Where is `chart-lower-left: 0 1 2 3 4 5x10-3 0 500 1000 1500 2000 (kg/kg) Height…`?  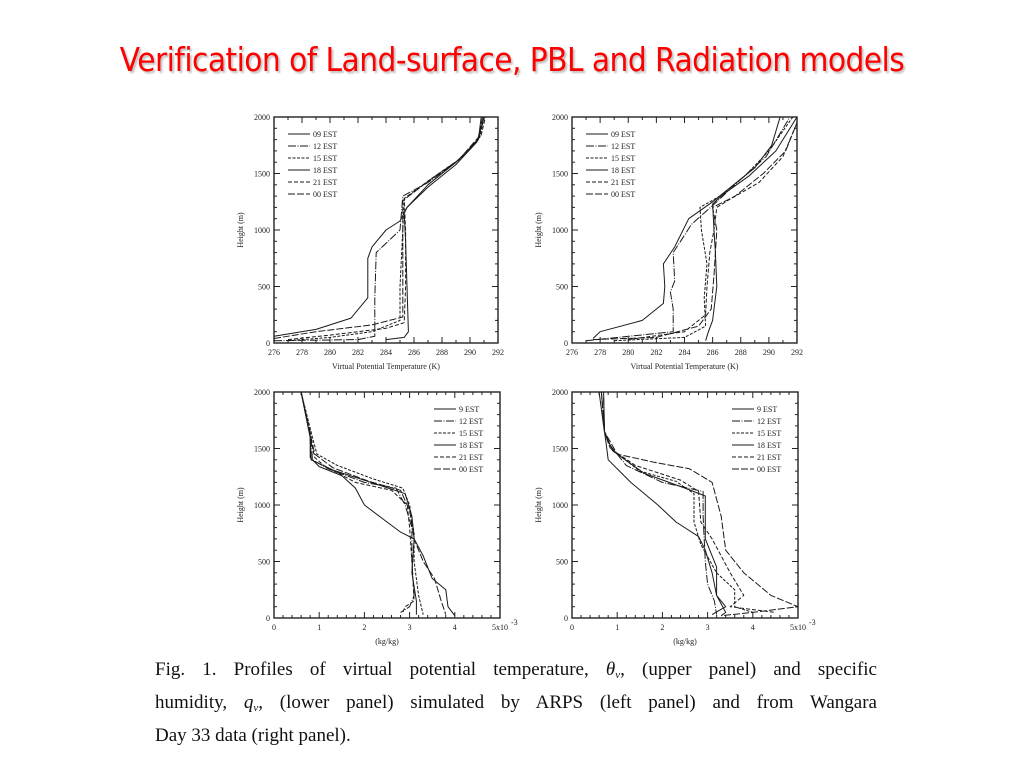
chart-lower-left: 0 1 2 3 4 5x10-3 0 500 1000 1500 2000 (kg/kg) Height… is located at coordinates (377, 517).